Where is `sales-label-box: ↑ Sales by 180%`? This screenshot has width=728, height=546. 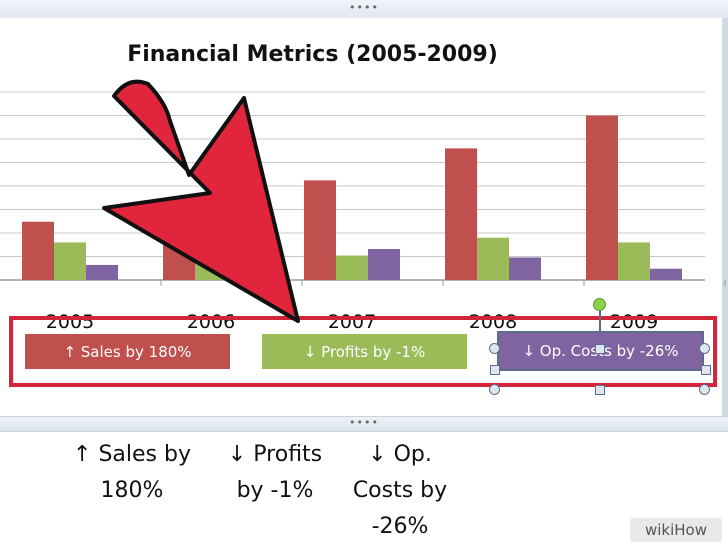
sales-label-box: ↑ Sales by 180% is located at coordinates (127, 351).